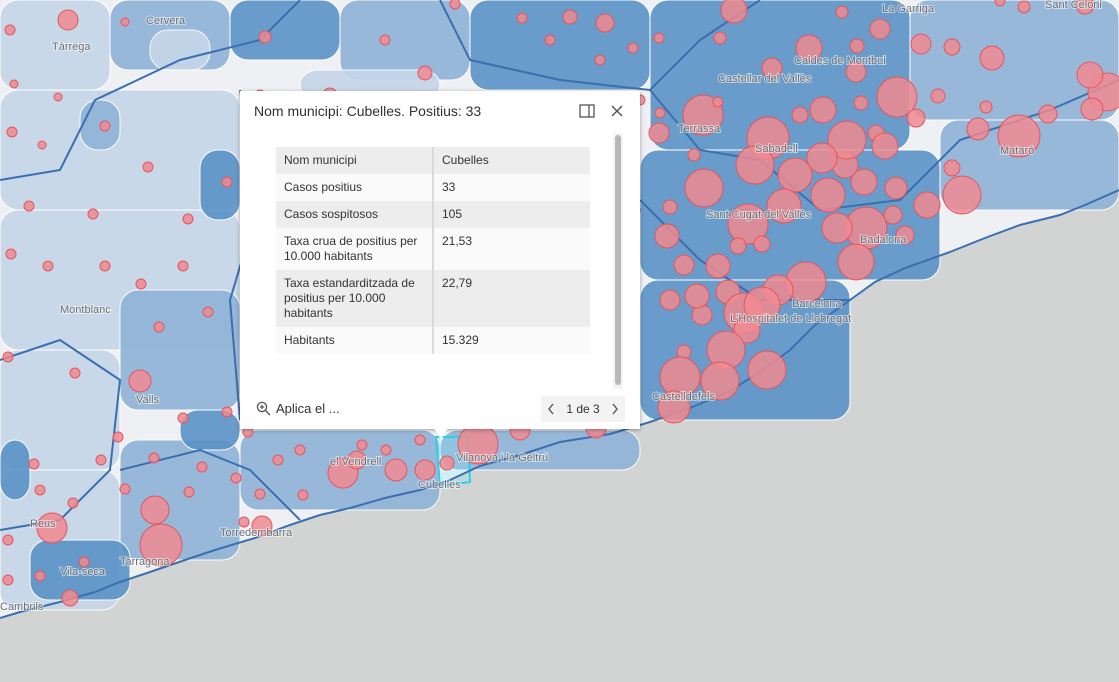 Image resolution: width=1119 pixels, height=682 pixels. What do you see at coordinates (615, 409) in the screenshot?
I see `next-feature-button` at bounding box center [615, 409].